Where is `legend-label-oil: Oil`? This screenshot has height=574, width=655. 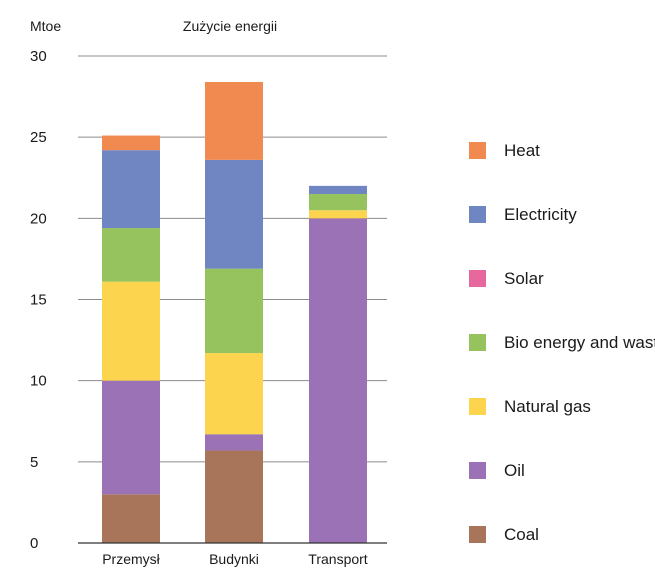
legend-label-oil: Oil is located at coordinates (514, 470).